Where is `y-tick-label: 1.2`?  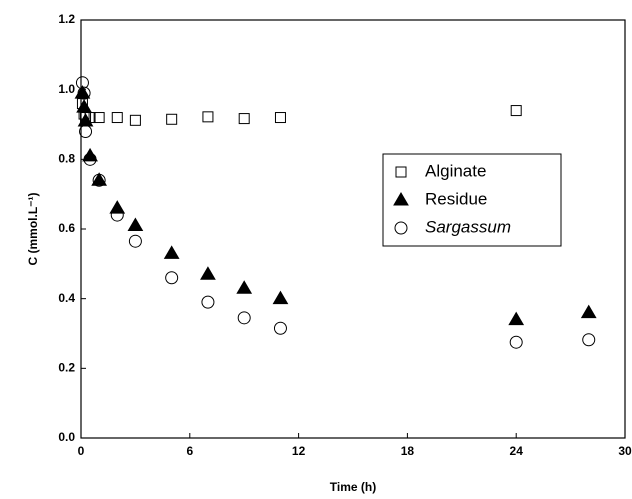
y-tick-label: 1.2 is located at coordinates (66, 19).